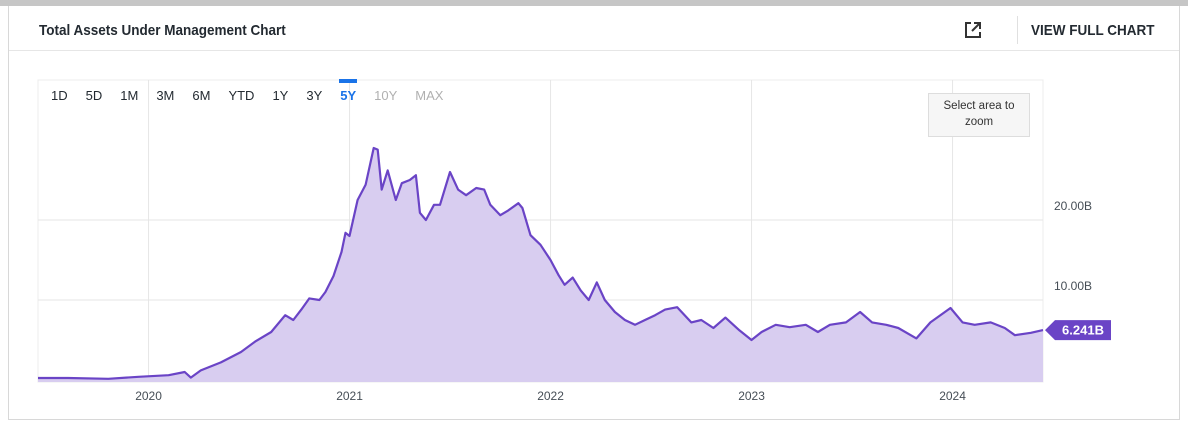 The height and width of the screenshot is (428, 1188). I want to click on chart-title: Total Assets Under Management Chart, so click(162, 30).